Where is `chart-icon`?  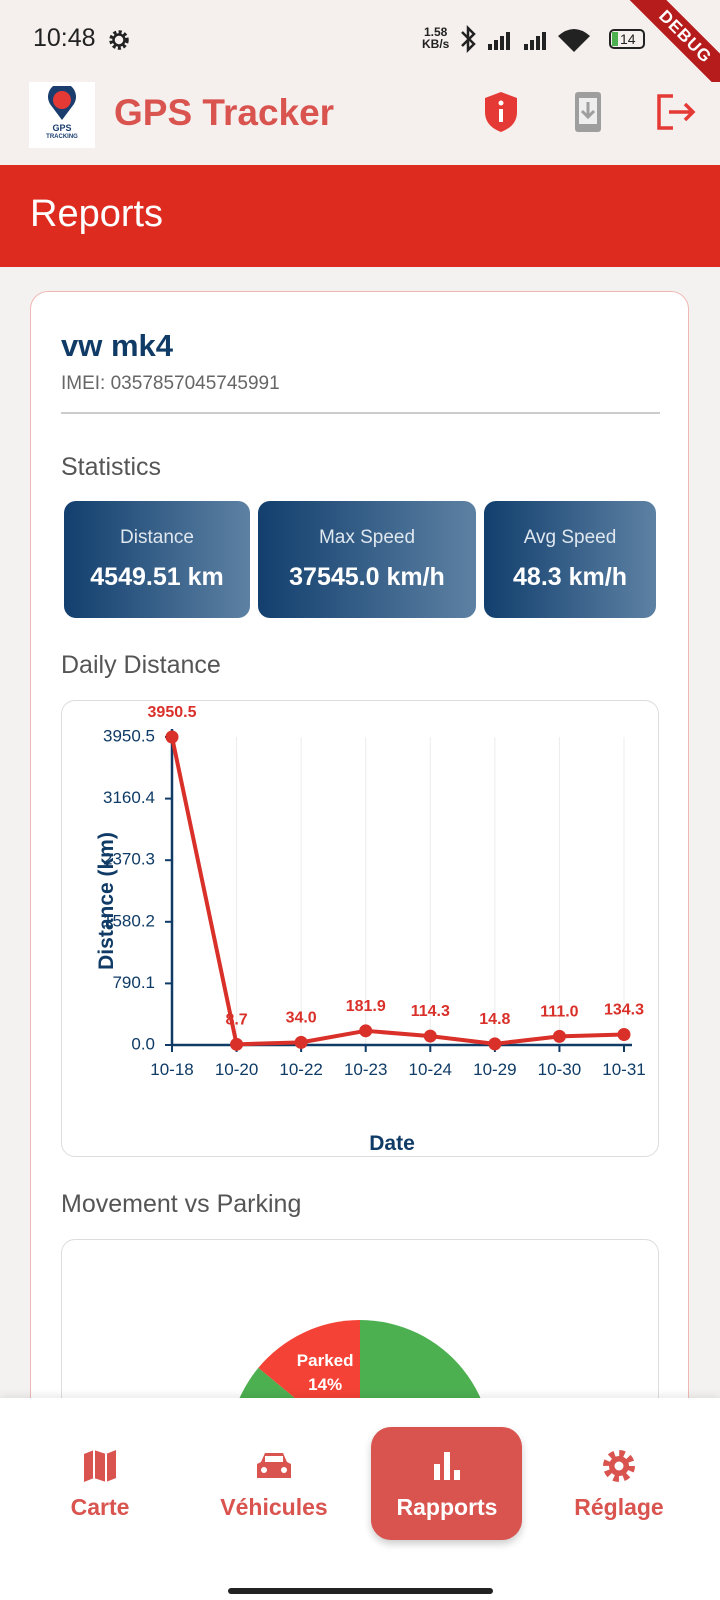
chart-icon is located at coordinates (447, 1466).